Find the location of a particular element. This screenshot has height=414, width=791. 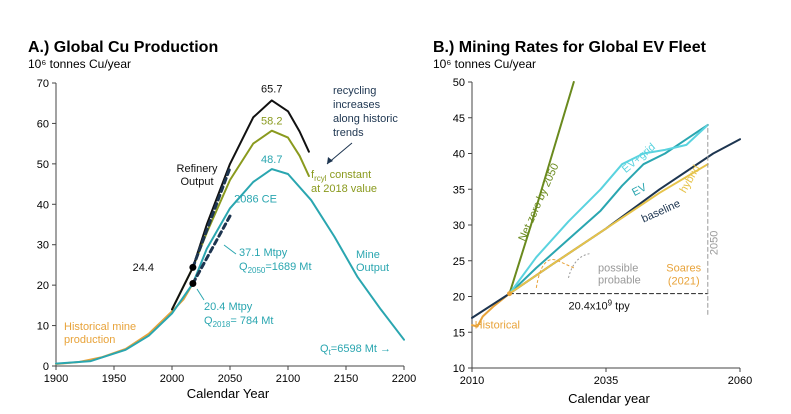

y-tick-label: 35 is located at coordinates (459, 190).